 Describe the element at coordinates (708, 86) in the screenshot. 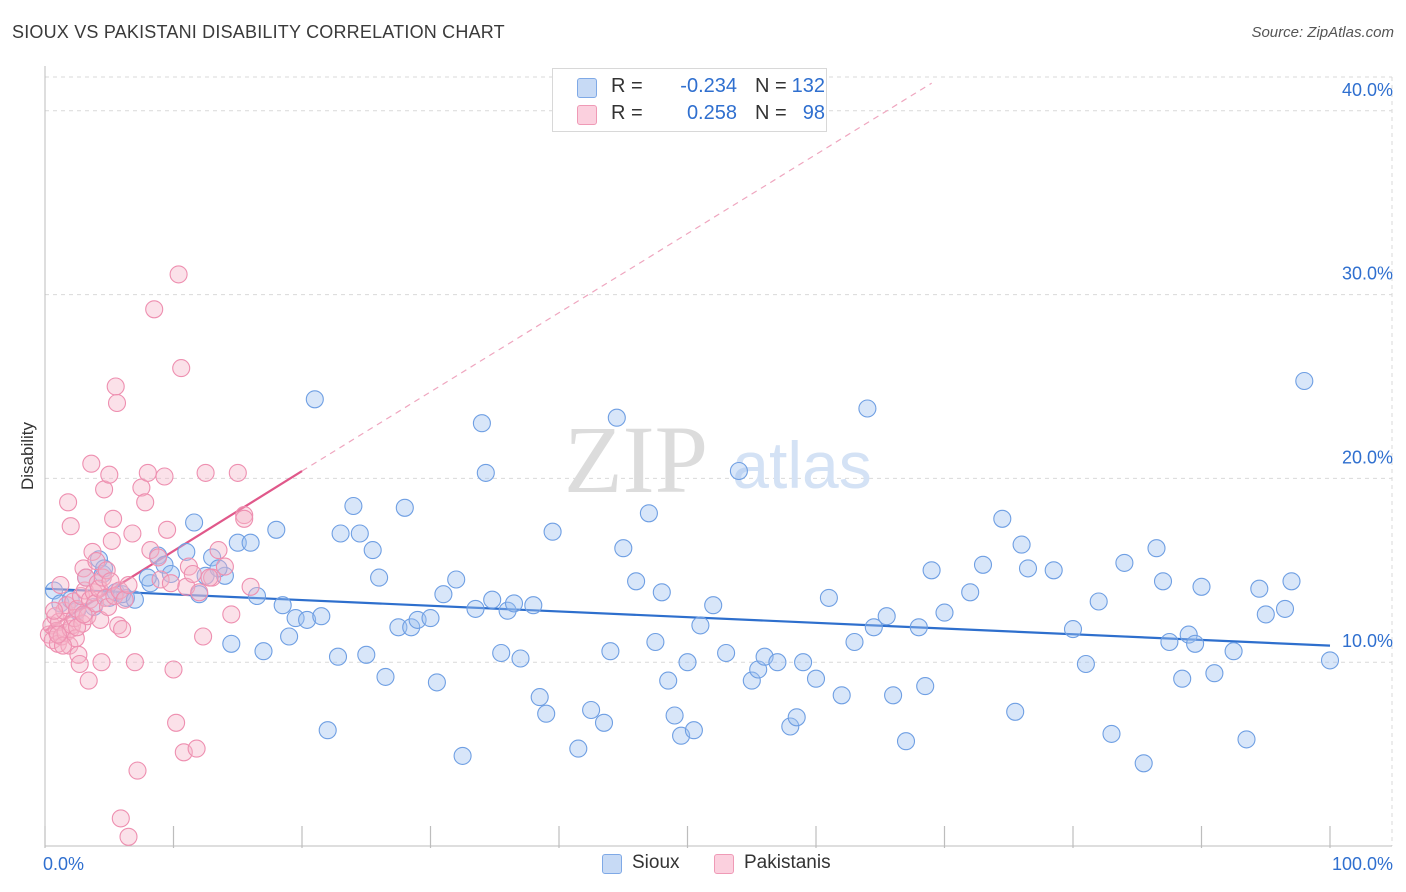

I see `legend-r-value: -0.234` at that location.